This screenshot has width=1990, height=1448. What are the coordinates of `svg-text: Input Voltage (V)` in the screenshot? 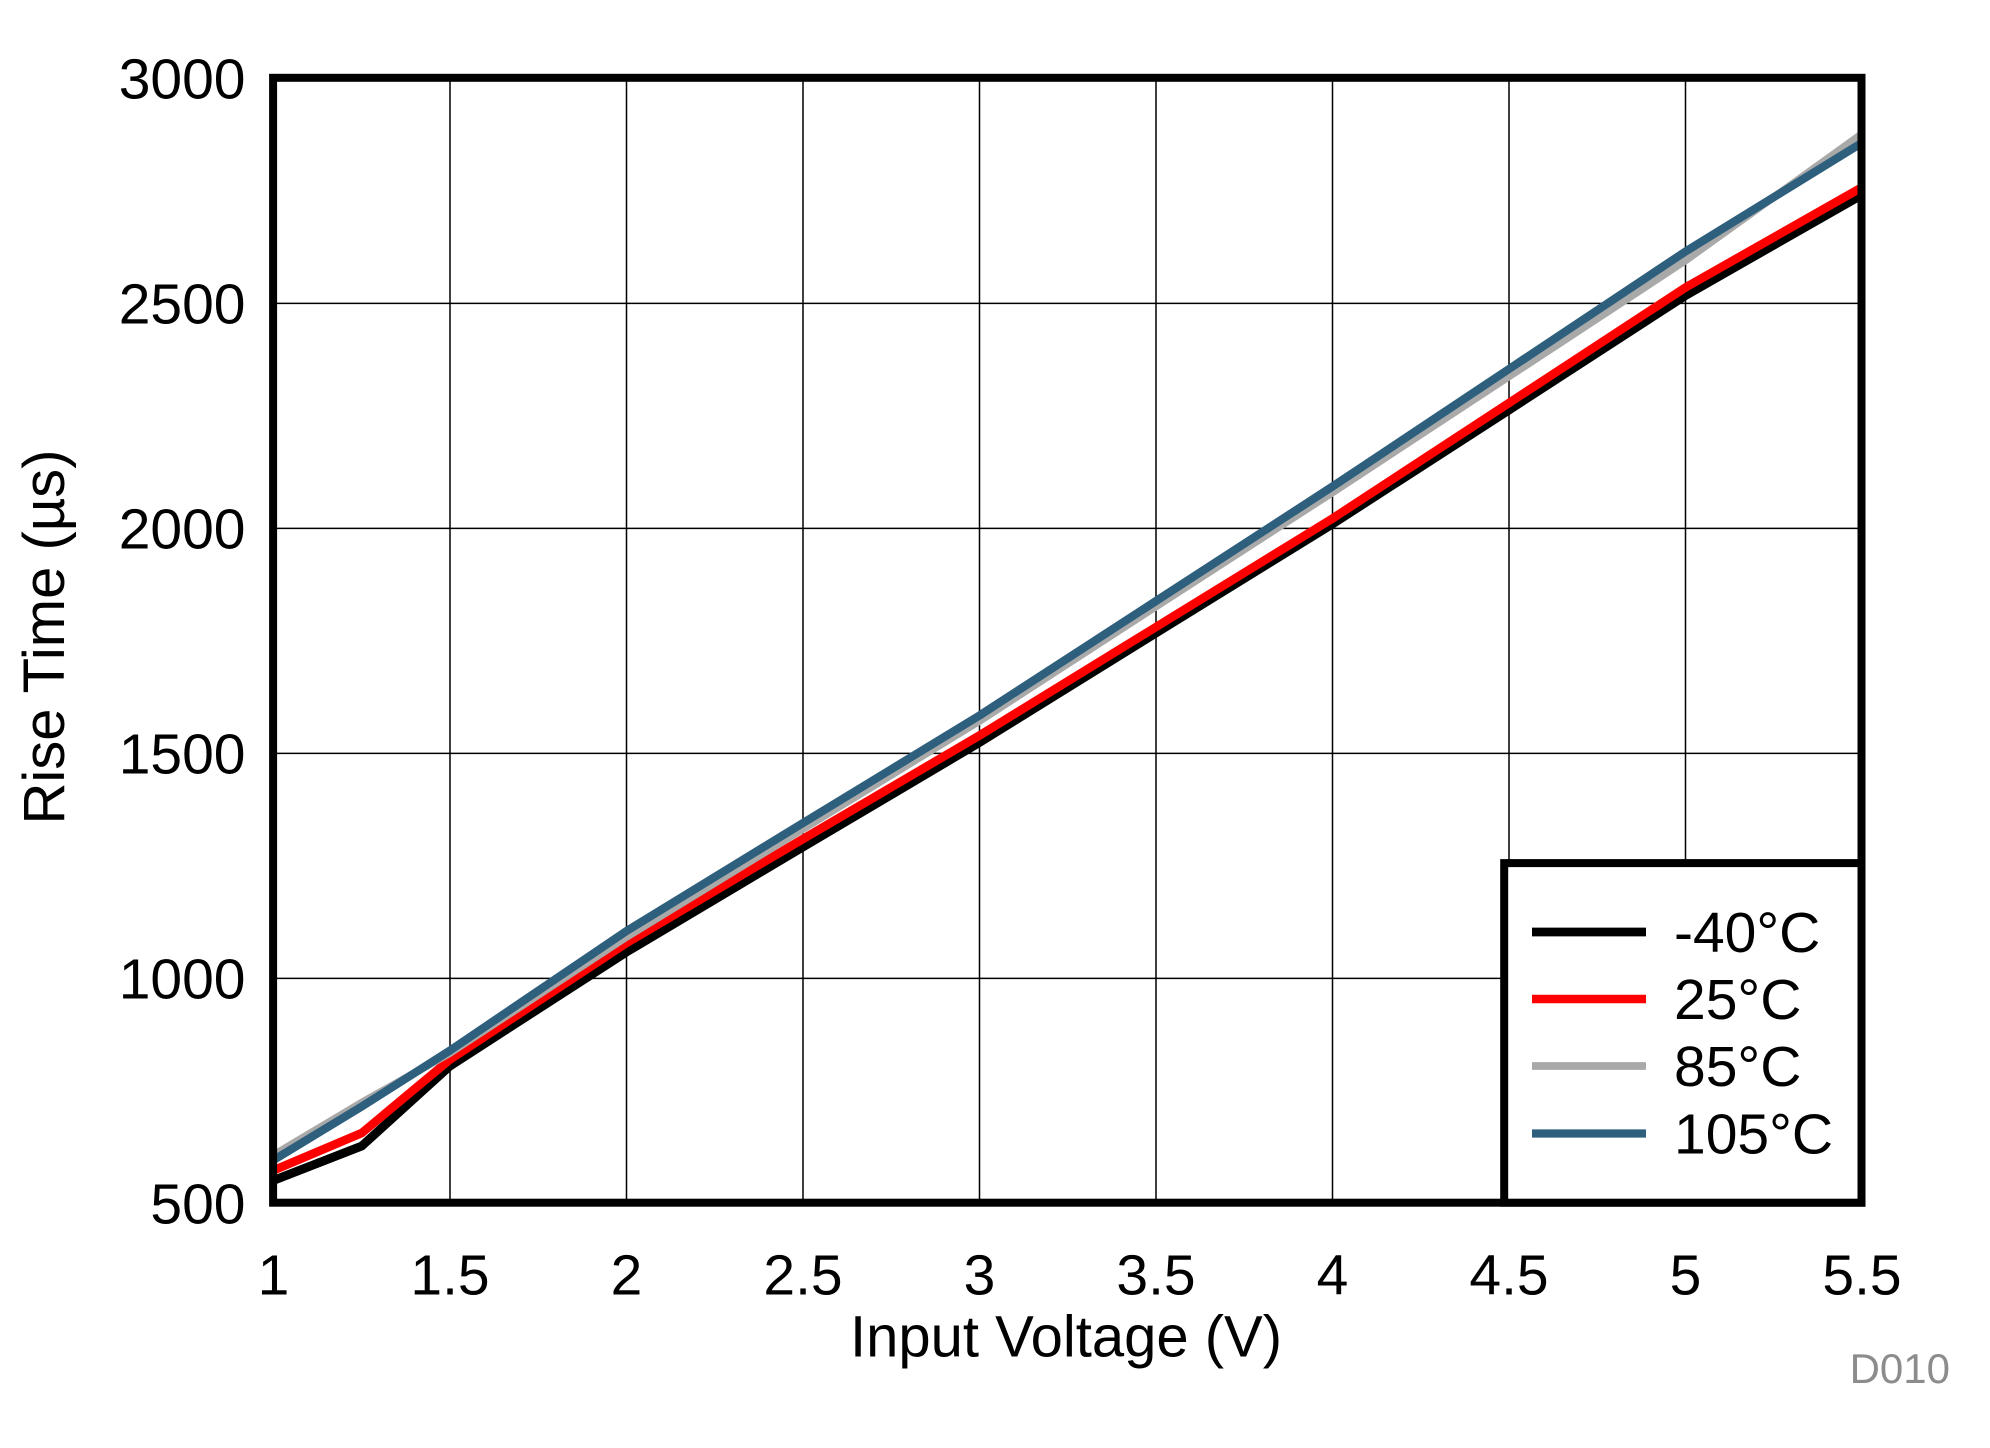 It's located at (1066, 1337).